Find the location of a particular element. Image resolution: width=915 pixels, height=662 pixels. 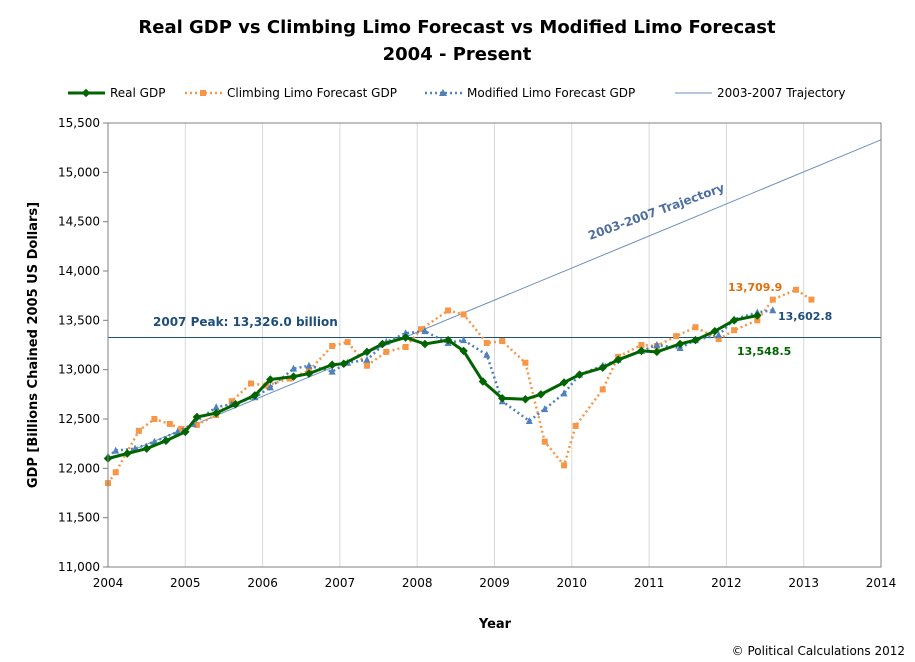

chart-title-line2: 2004 - Present is located at coordinates (457, 54).